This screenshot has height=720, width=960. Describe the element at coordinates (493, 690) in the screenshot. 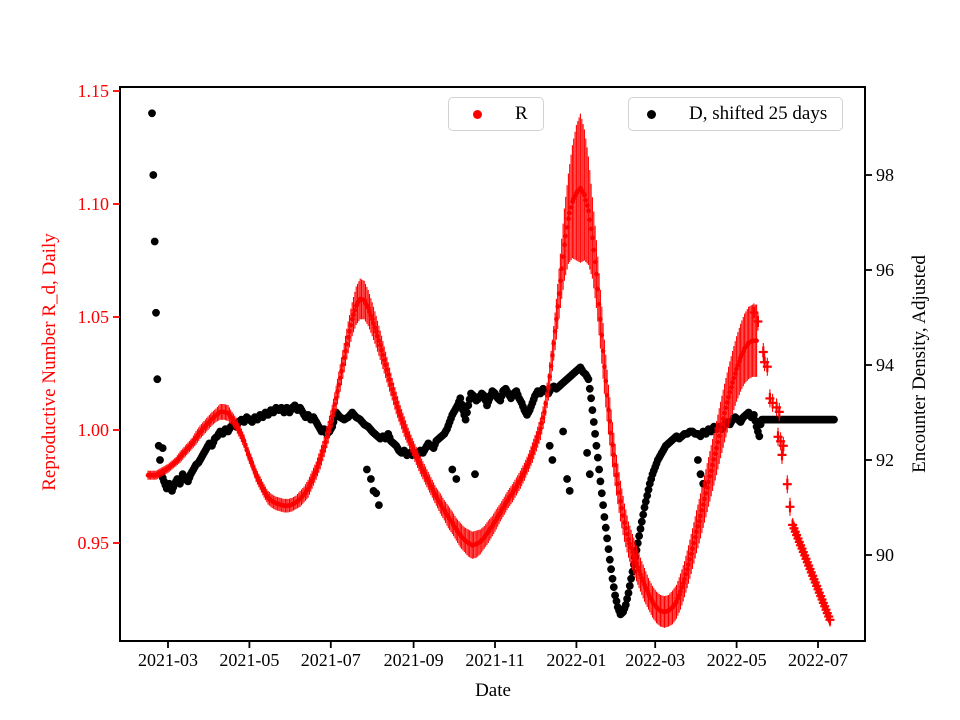

I see `x-axis-title: Date` at that location.